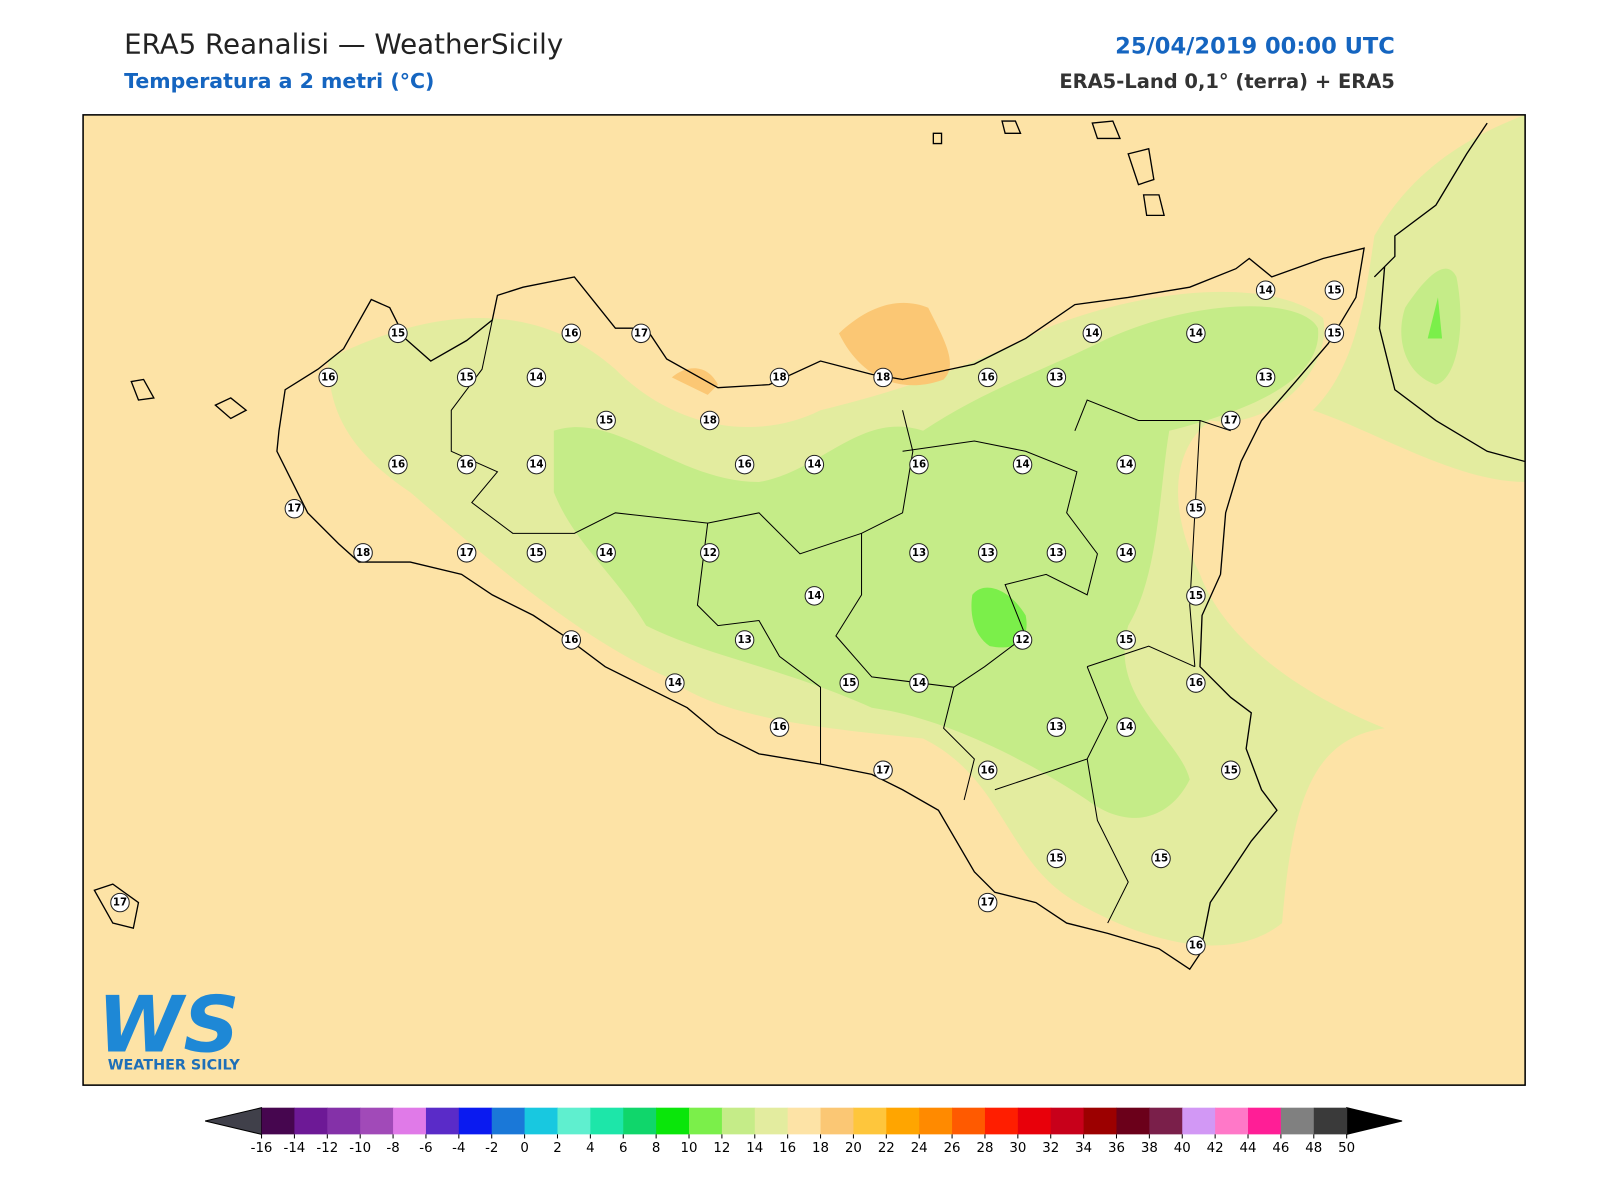 This screenshot has width=1600, height=1200. What do you see at coordinates (343, 43) in the screenshot?
I see `title: ERA5 Reanalisi — WeatherSicily` at bounding box center [343, 43].